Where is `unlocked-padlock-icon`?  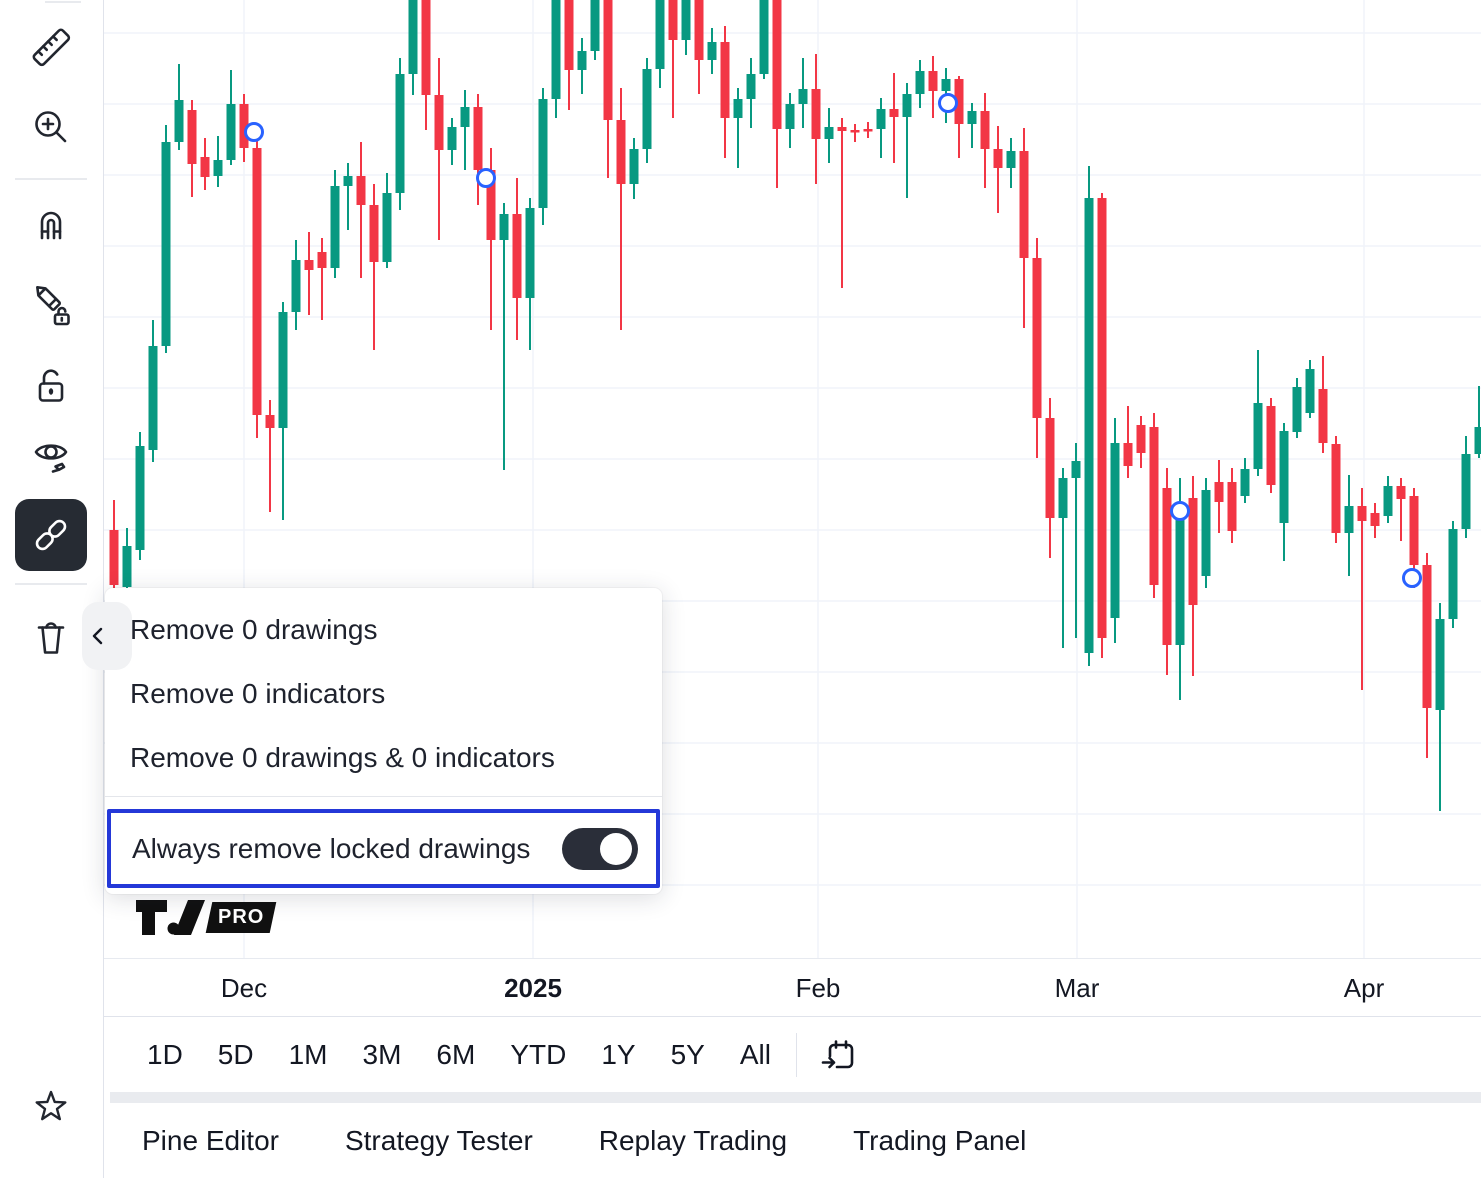
unlocked-padlock-icon is located at coordinates (51, 385).